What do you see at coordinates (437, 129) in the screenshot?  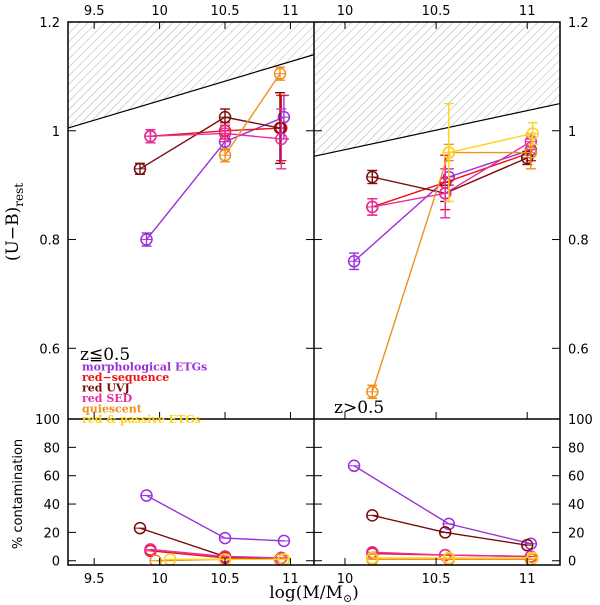 I see `boundary-line-right` at bounding box center [437, 129].